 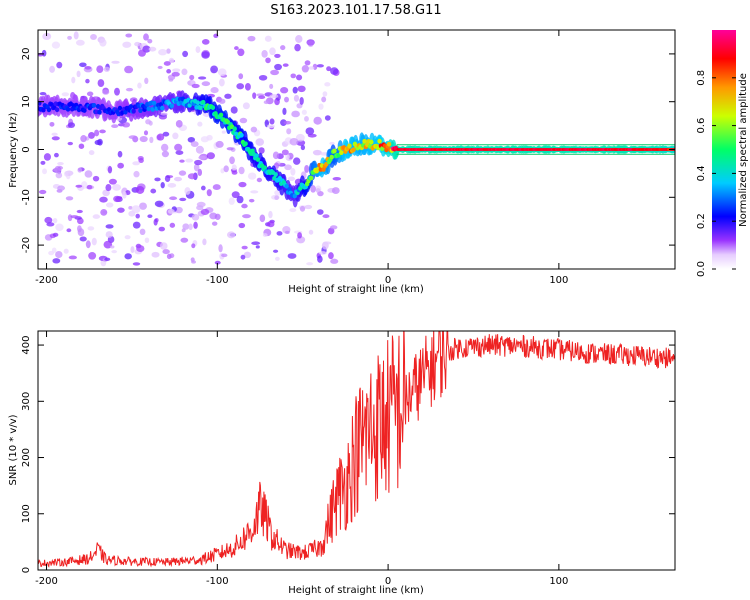 What do you see at coordinates (743, 150) in the screenshot?
I see `colorbar-label: Normalized spectral amplitude` at bounding box center [743, 150].